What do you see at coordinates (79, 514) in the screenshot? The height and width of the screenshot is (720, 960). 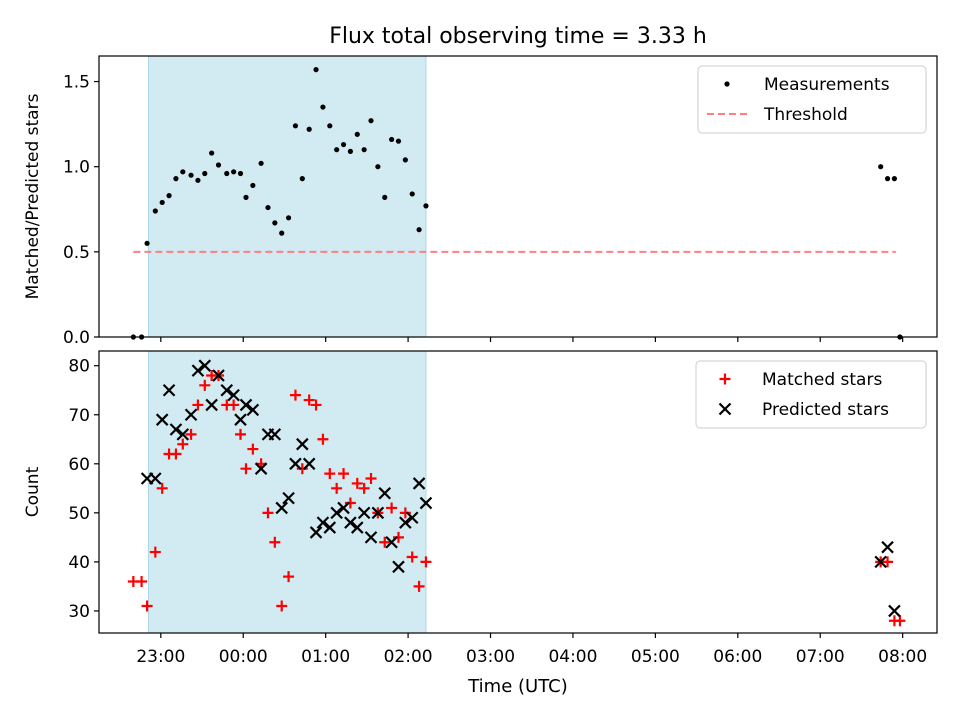 I see `y-tick-label: 50` at bounding box center [79, 514].